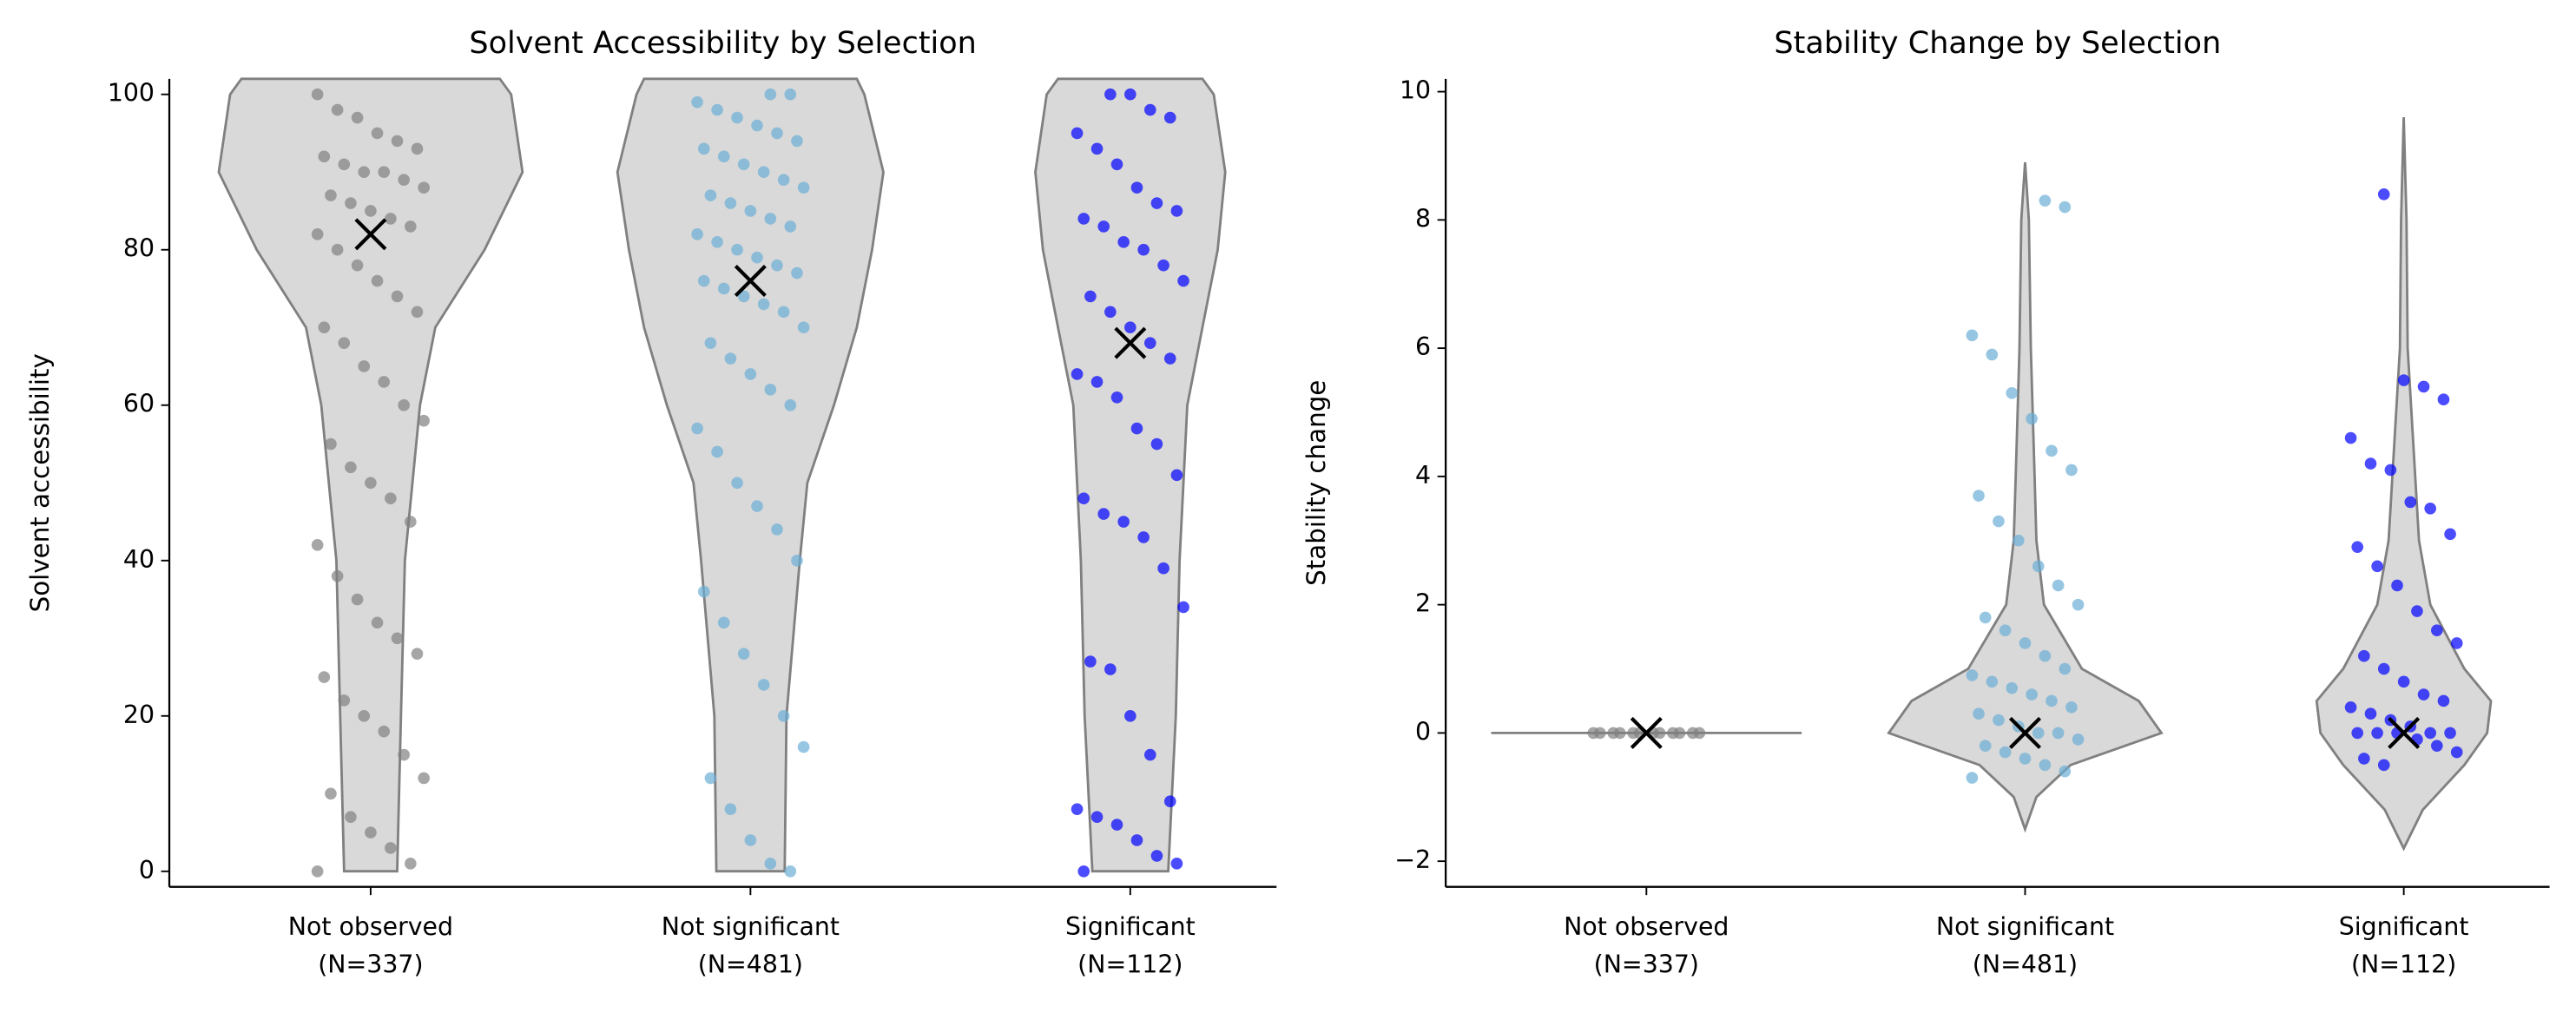  What do you see at coordinates (2025, 497) in the screenshot?
I see `violin` at bounding box center [2025, 497].